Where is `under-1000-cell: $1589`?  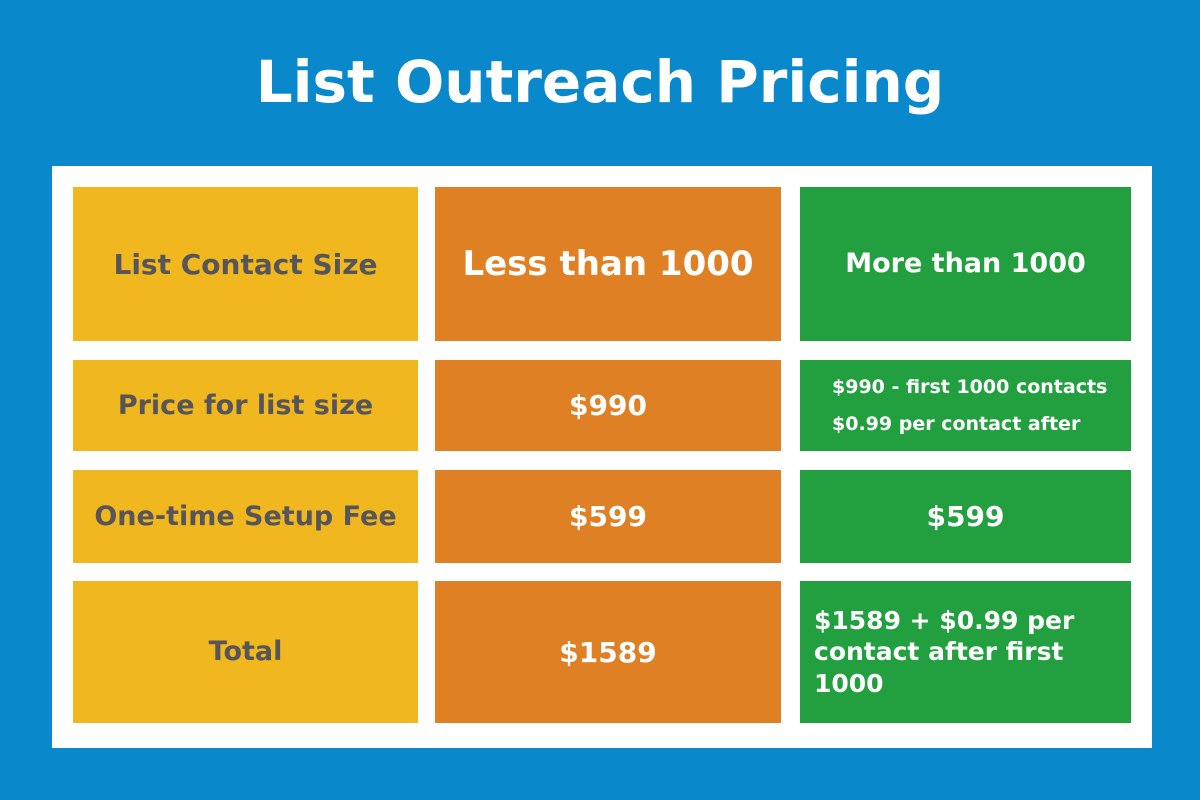 under-1000-cell: $1589 is located at coordinates (608, 652).